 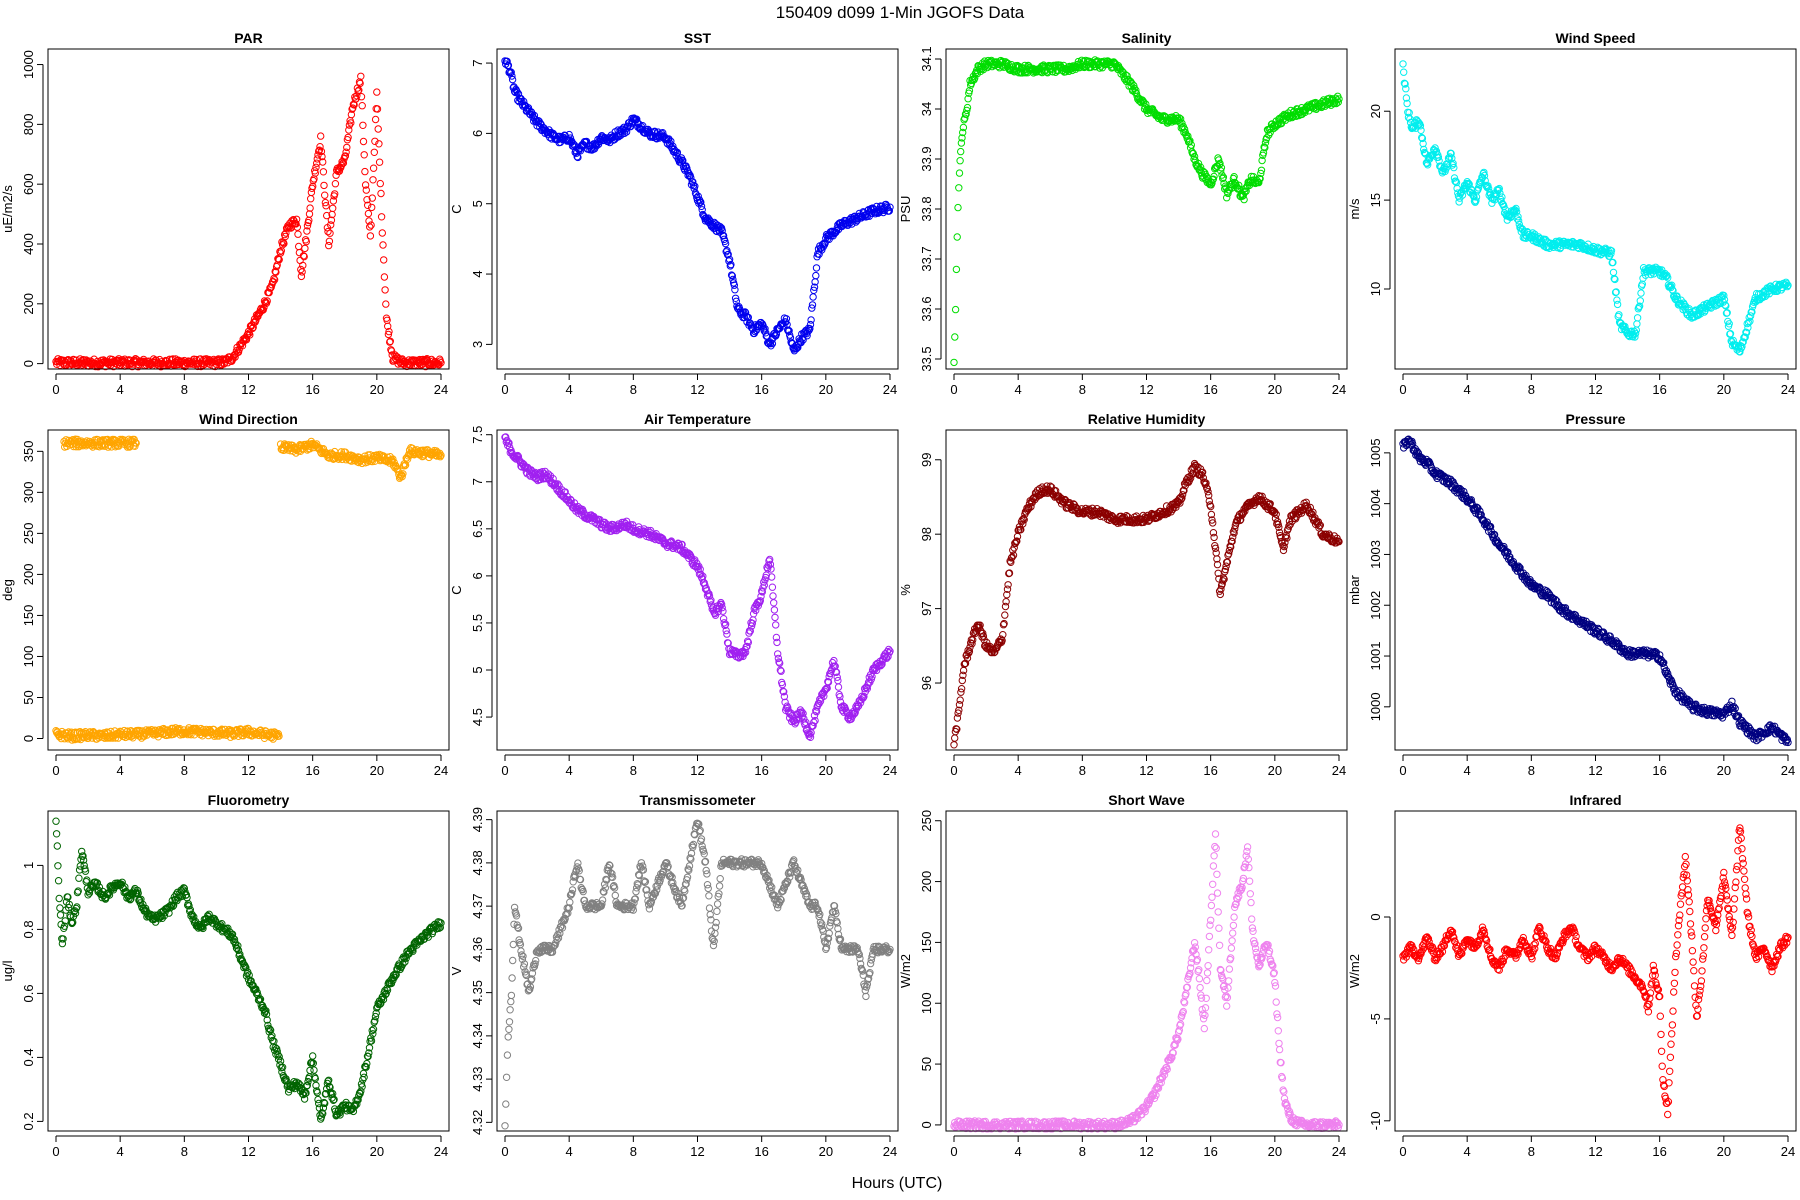 What do you see at coordinates (1147, 419) in the screenshot?
I see `panel-title: Relative Humidity` at bounding box center [1147, 419].